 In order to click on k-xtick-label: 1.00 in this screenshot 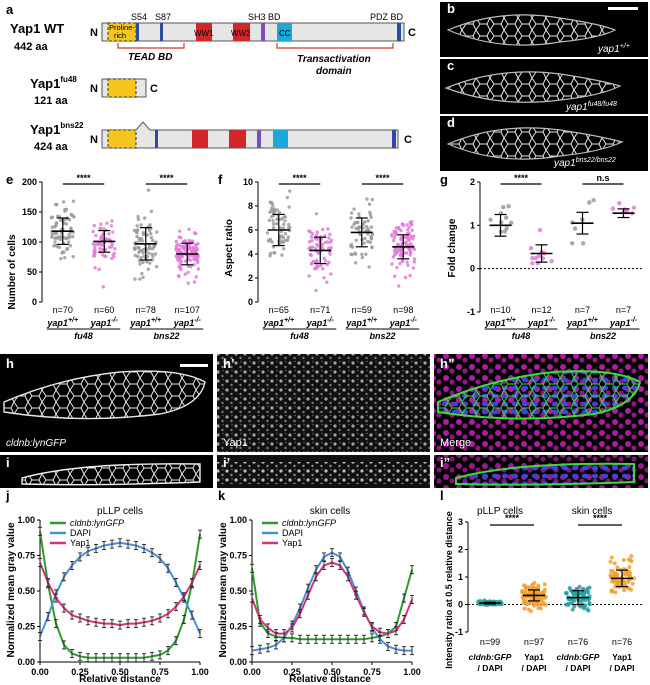, I will do `click(412, 672)`.